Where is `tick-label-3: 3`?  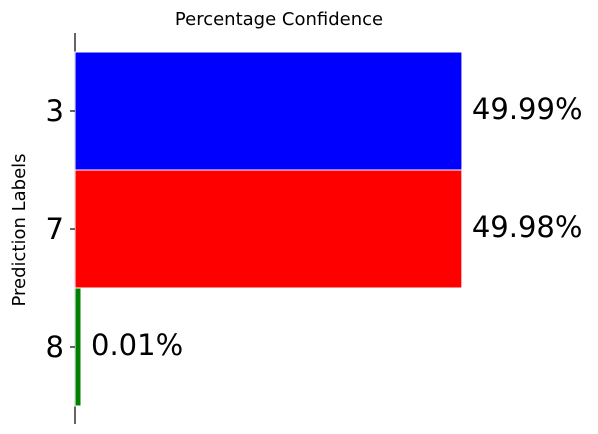 tick-label-3: 3 is located at coordinates (55, 111).